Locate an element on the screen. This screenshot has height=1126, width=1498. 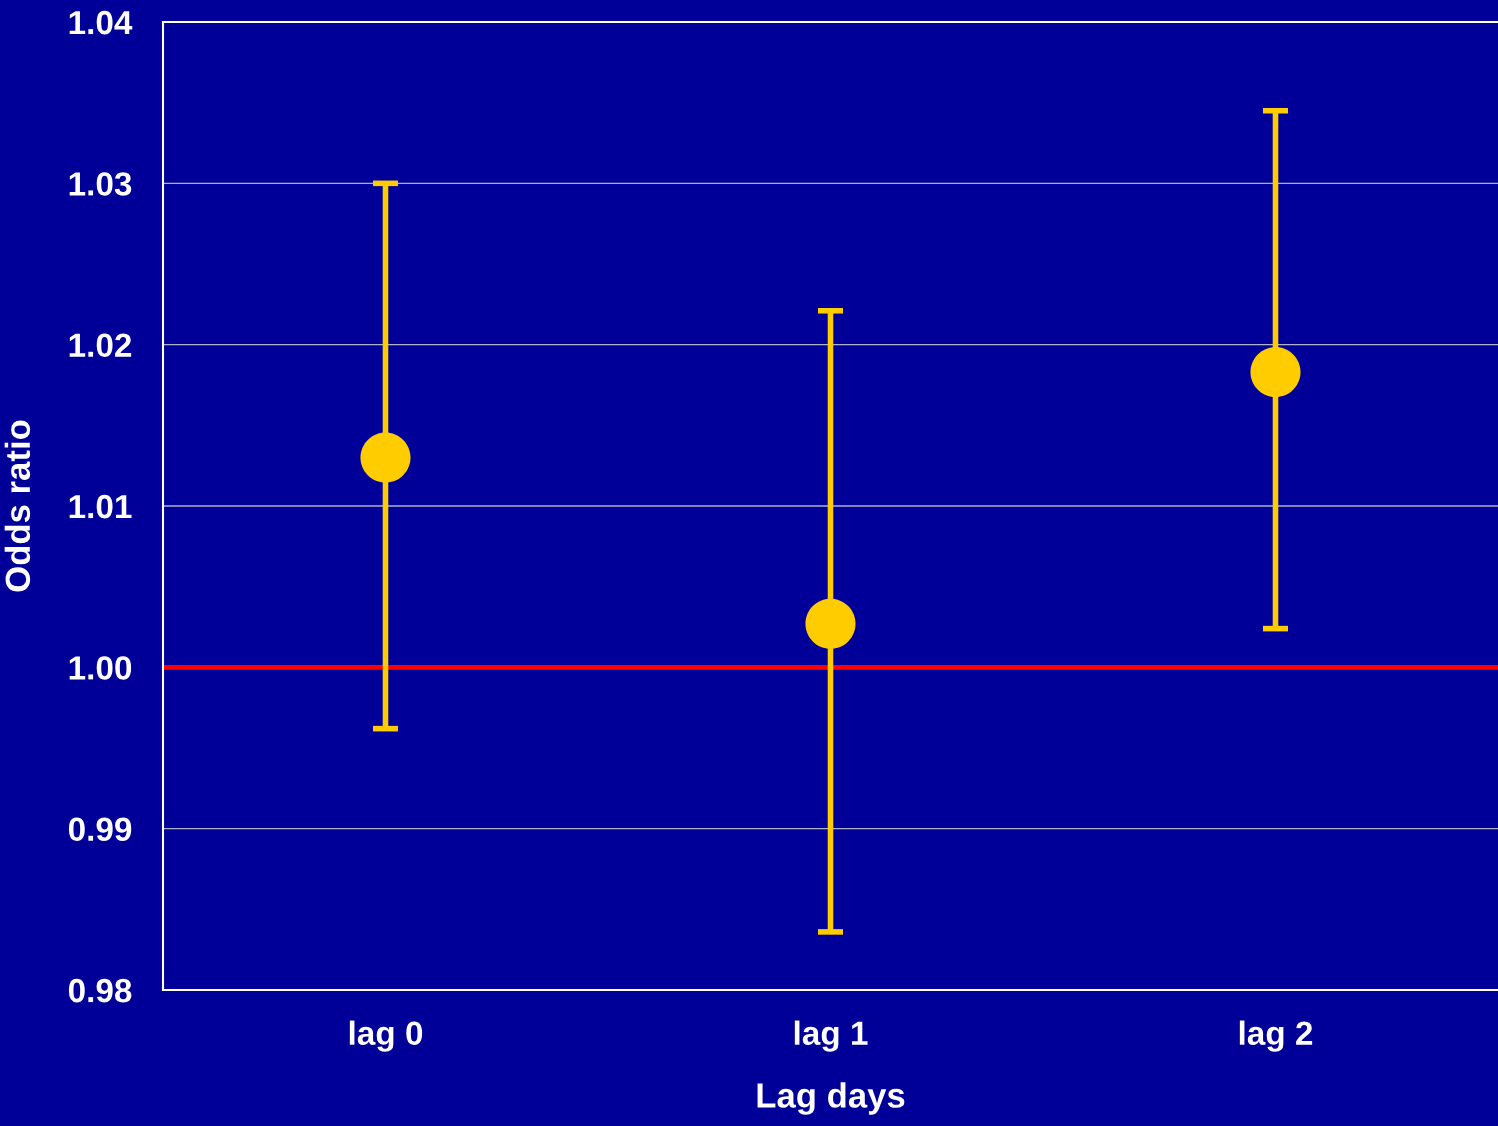
y-tick-label: 1.04 is located at coordinates (101, 22).